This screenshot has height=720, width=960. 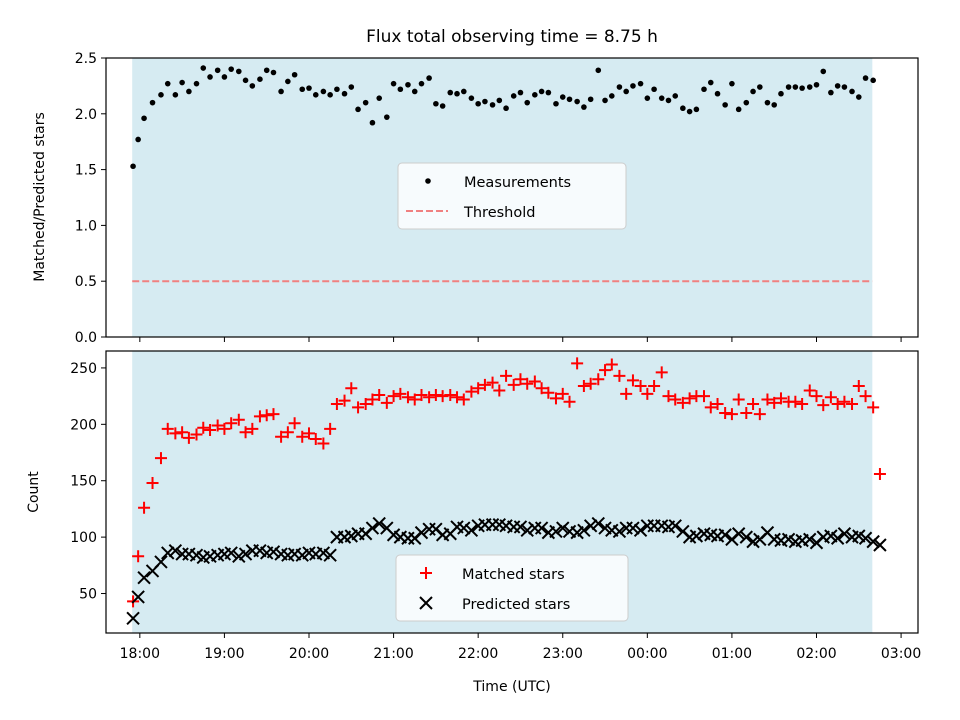 What do you see at coordinates (563, 654) in the screenshot?
I see `xtick-label: 23:00` at bounding box center [563, 654].